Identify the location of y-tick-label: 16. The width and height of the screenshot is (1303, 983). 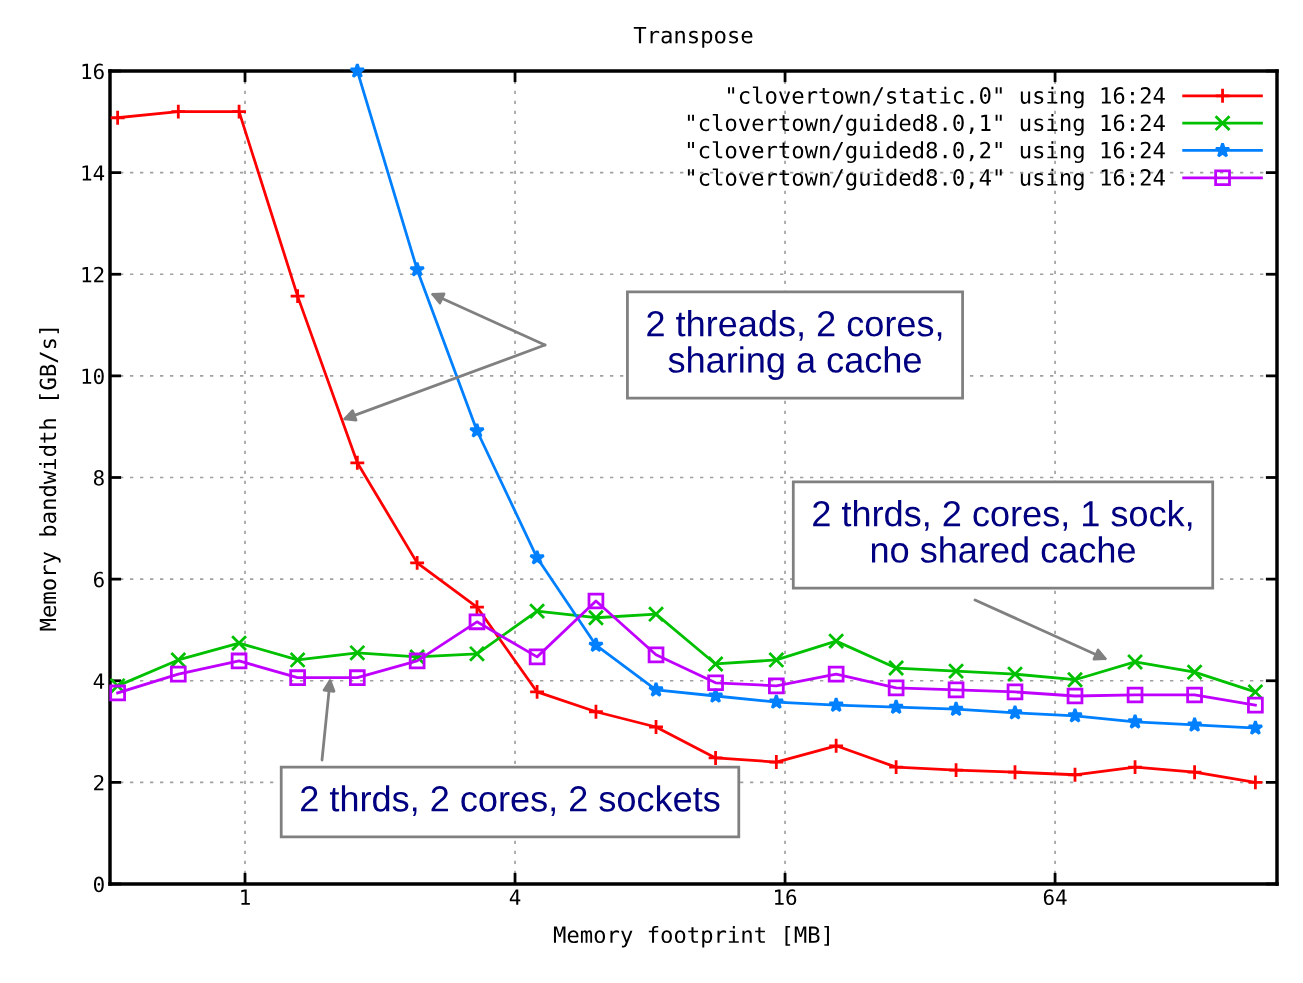
(93, 71).